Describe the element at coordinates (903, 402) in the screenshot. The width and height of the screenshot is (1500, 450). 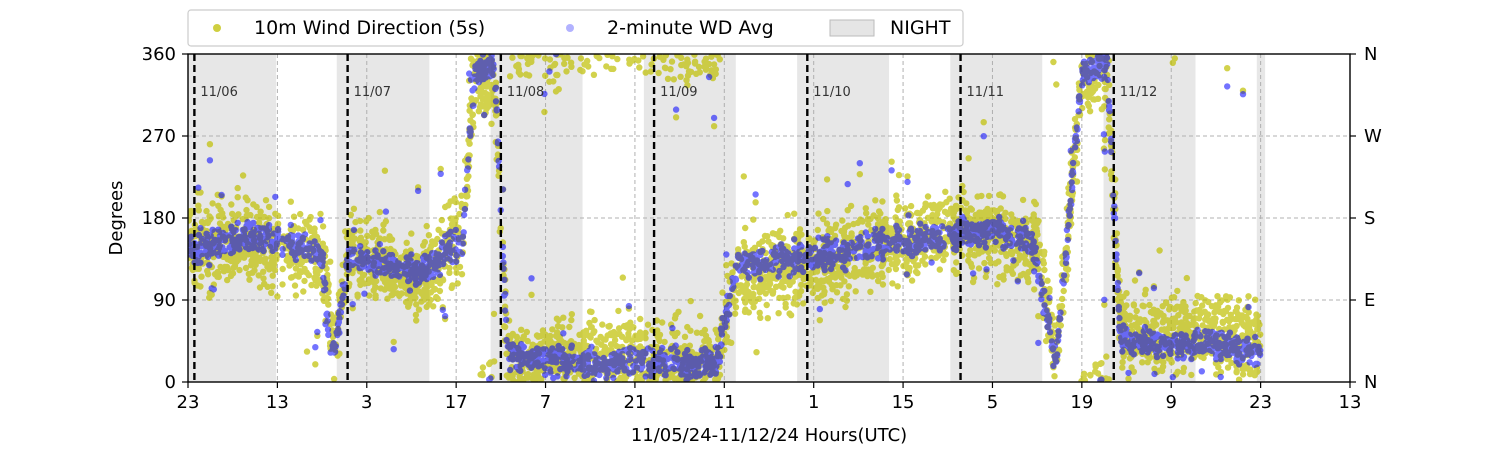
I see `x-tick-label: 15` at that location.